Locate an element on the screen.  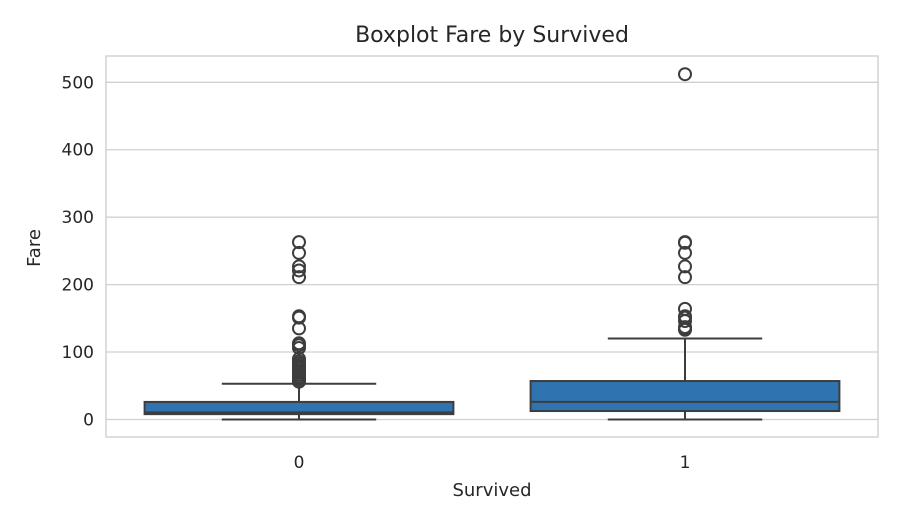
y-tick-label: 400 is located at coordinates (78, 151).